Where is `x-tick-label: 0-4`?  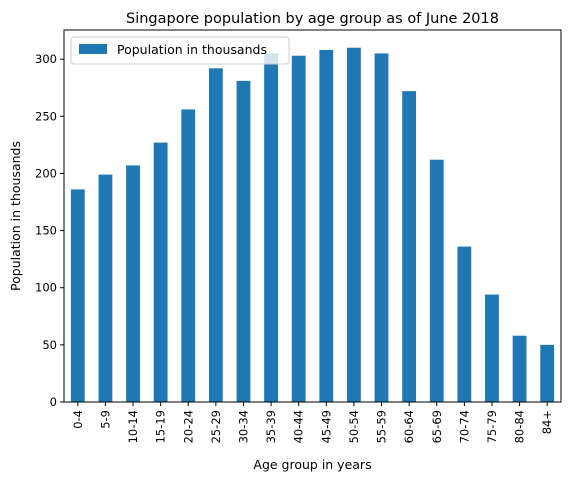
x-tick-label: 0-4 is located at coordinates (78, 419).